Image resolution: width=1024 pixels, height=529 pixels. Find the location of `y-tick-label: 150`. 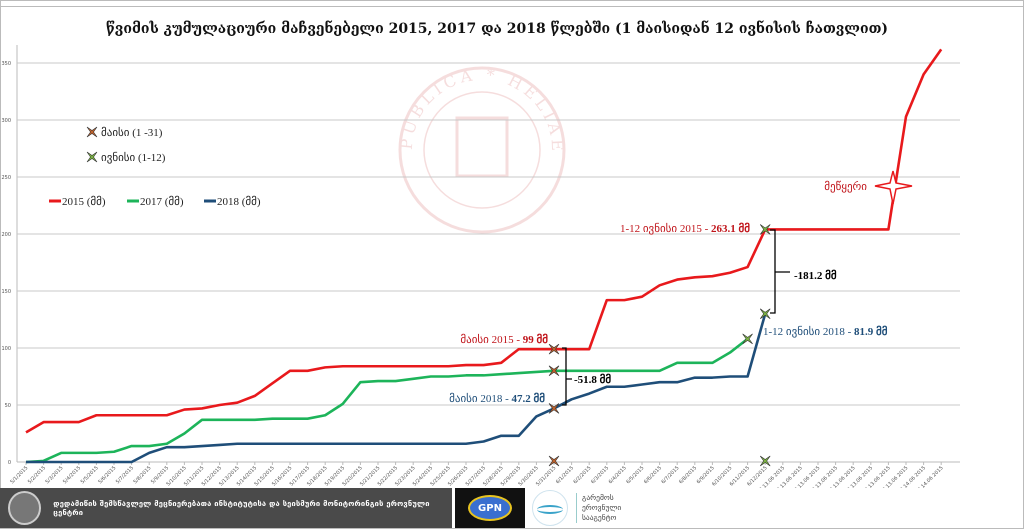

y-tick-label: 150 is located at coordinates (6, 292).